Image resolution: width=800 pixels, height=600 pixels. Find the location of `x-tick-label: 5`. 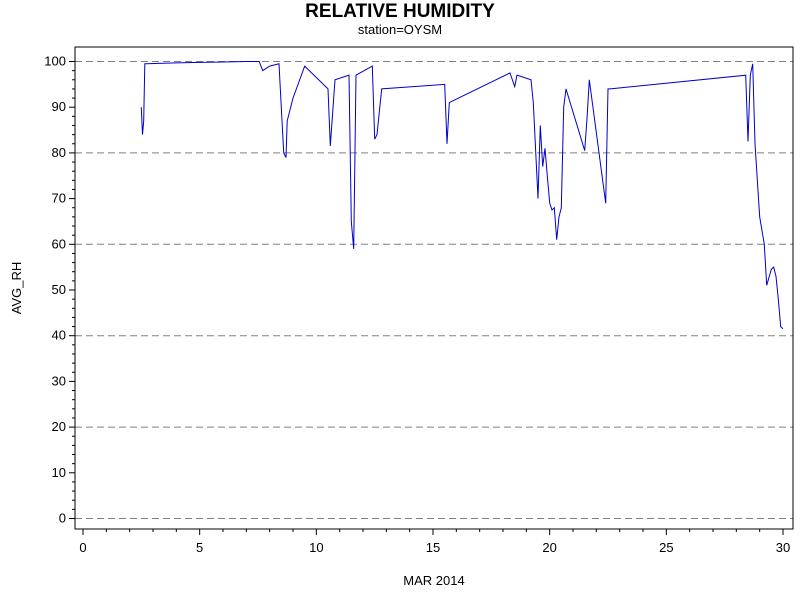

x-tick-label: 5 is located at coordinates (199, 547).